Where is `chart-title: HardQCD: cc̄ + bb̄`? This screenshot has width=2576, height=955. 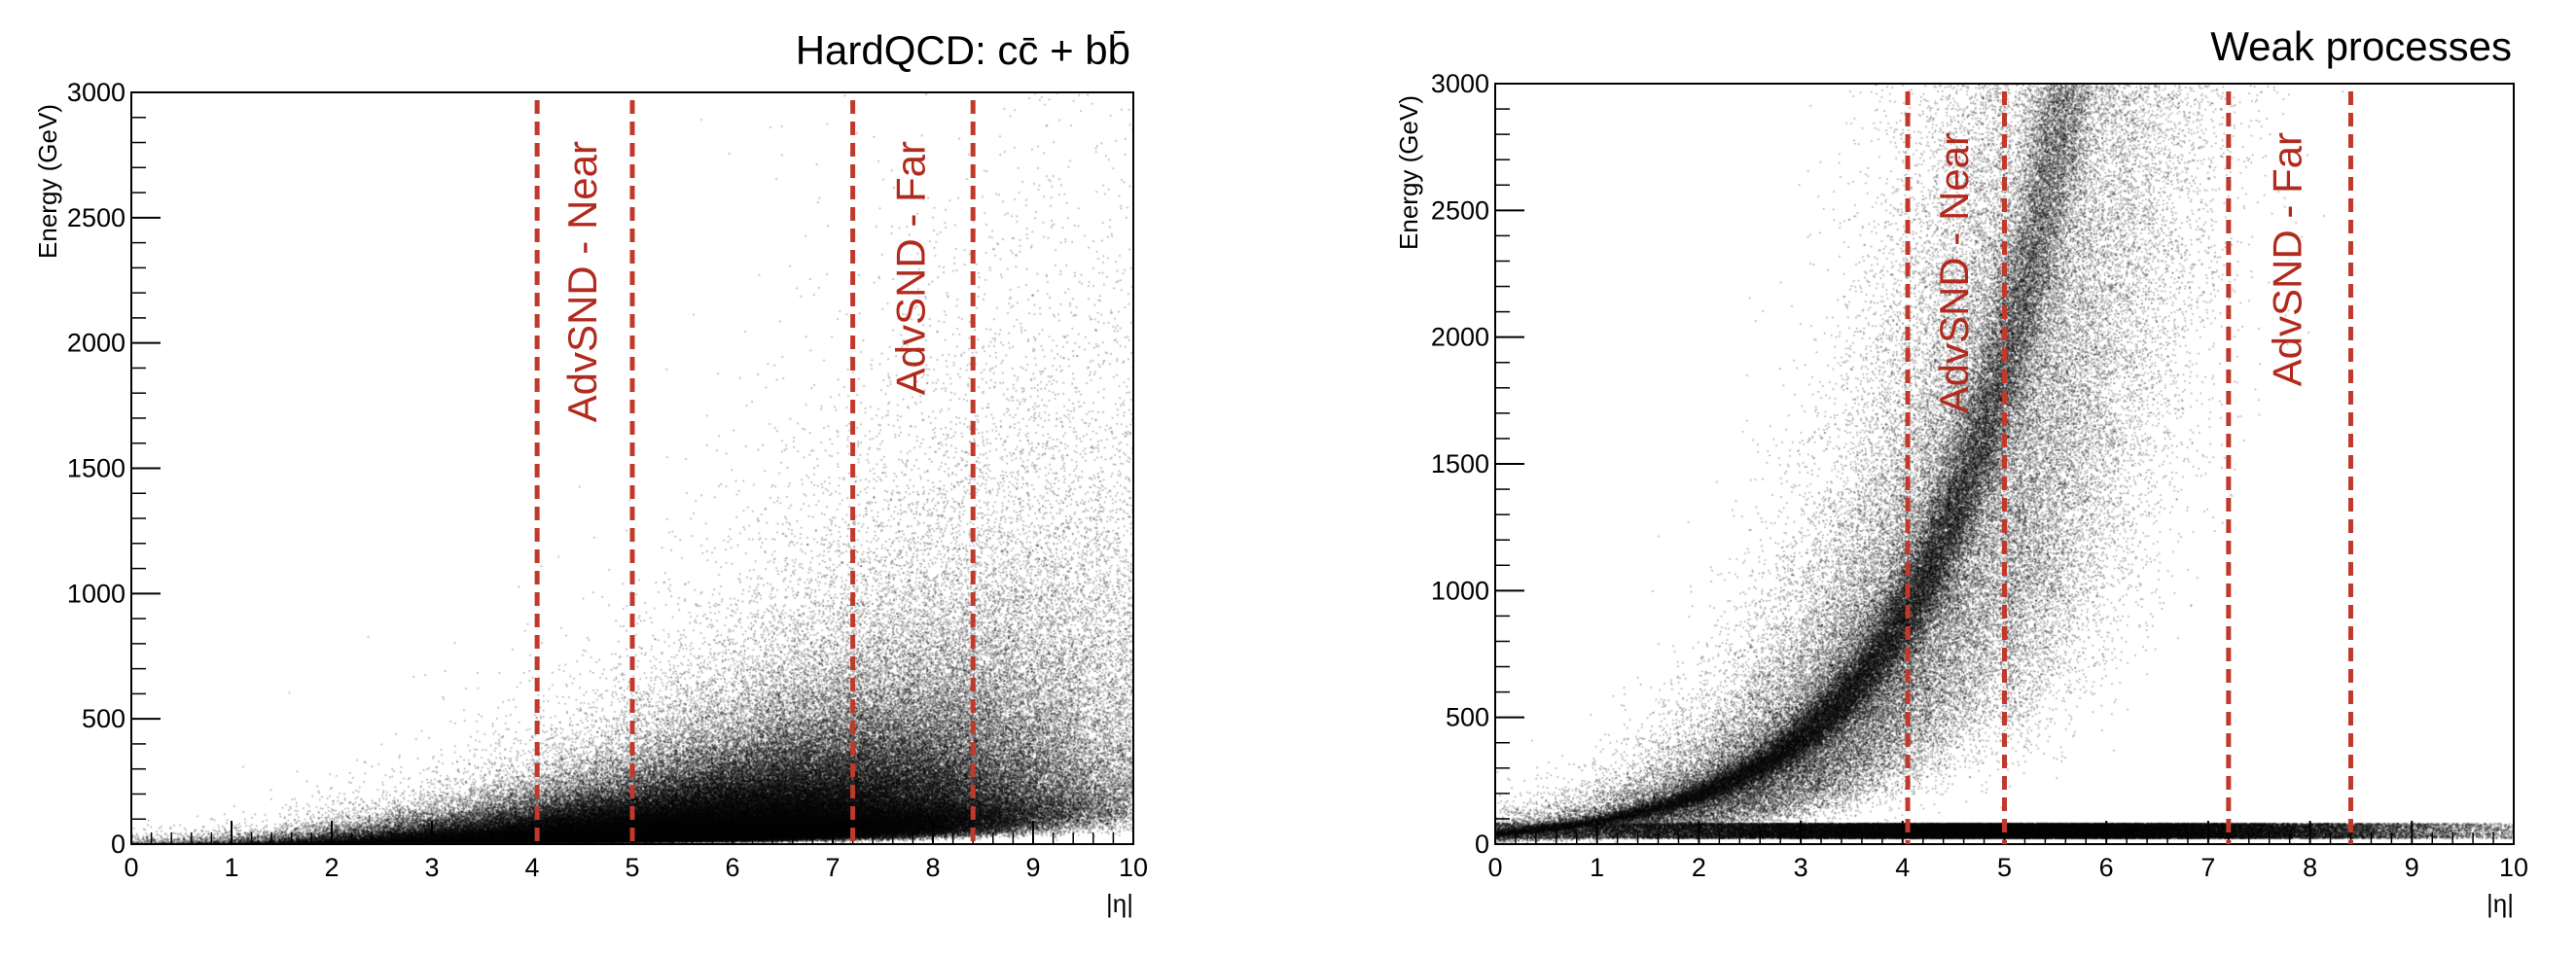 chart-title: HardQCD: cc̄ + bb̄ is located at coordinates (963, 50).